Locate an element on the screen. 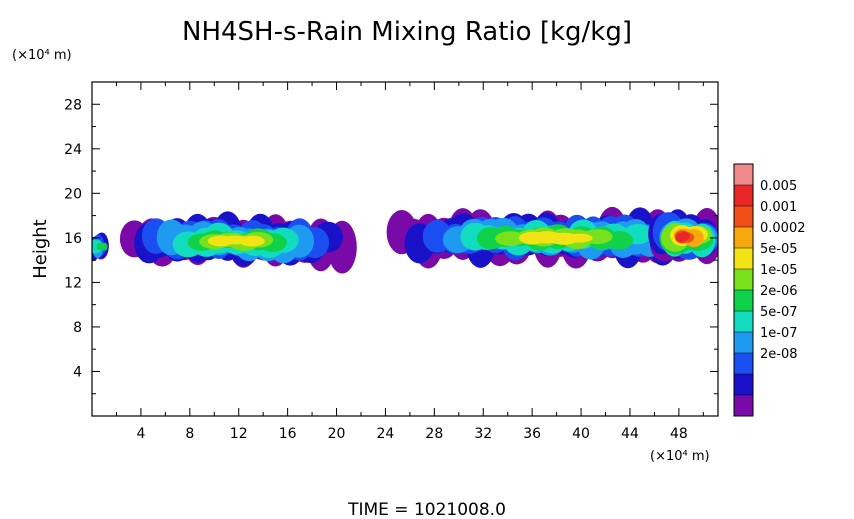  x-tick-label: 32 is located at coordinates (483, 434).